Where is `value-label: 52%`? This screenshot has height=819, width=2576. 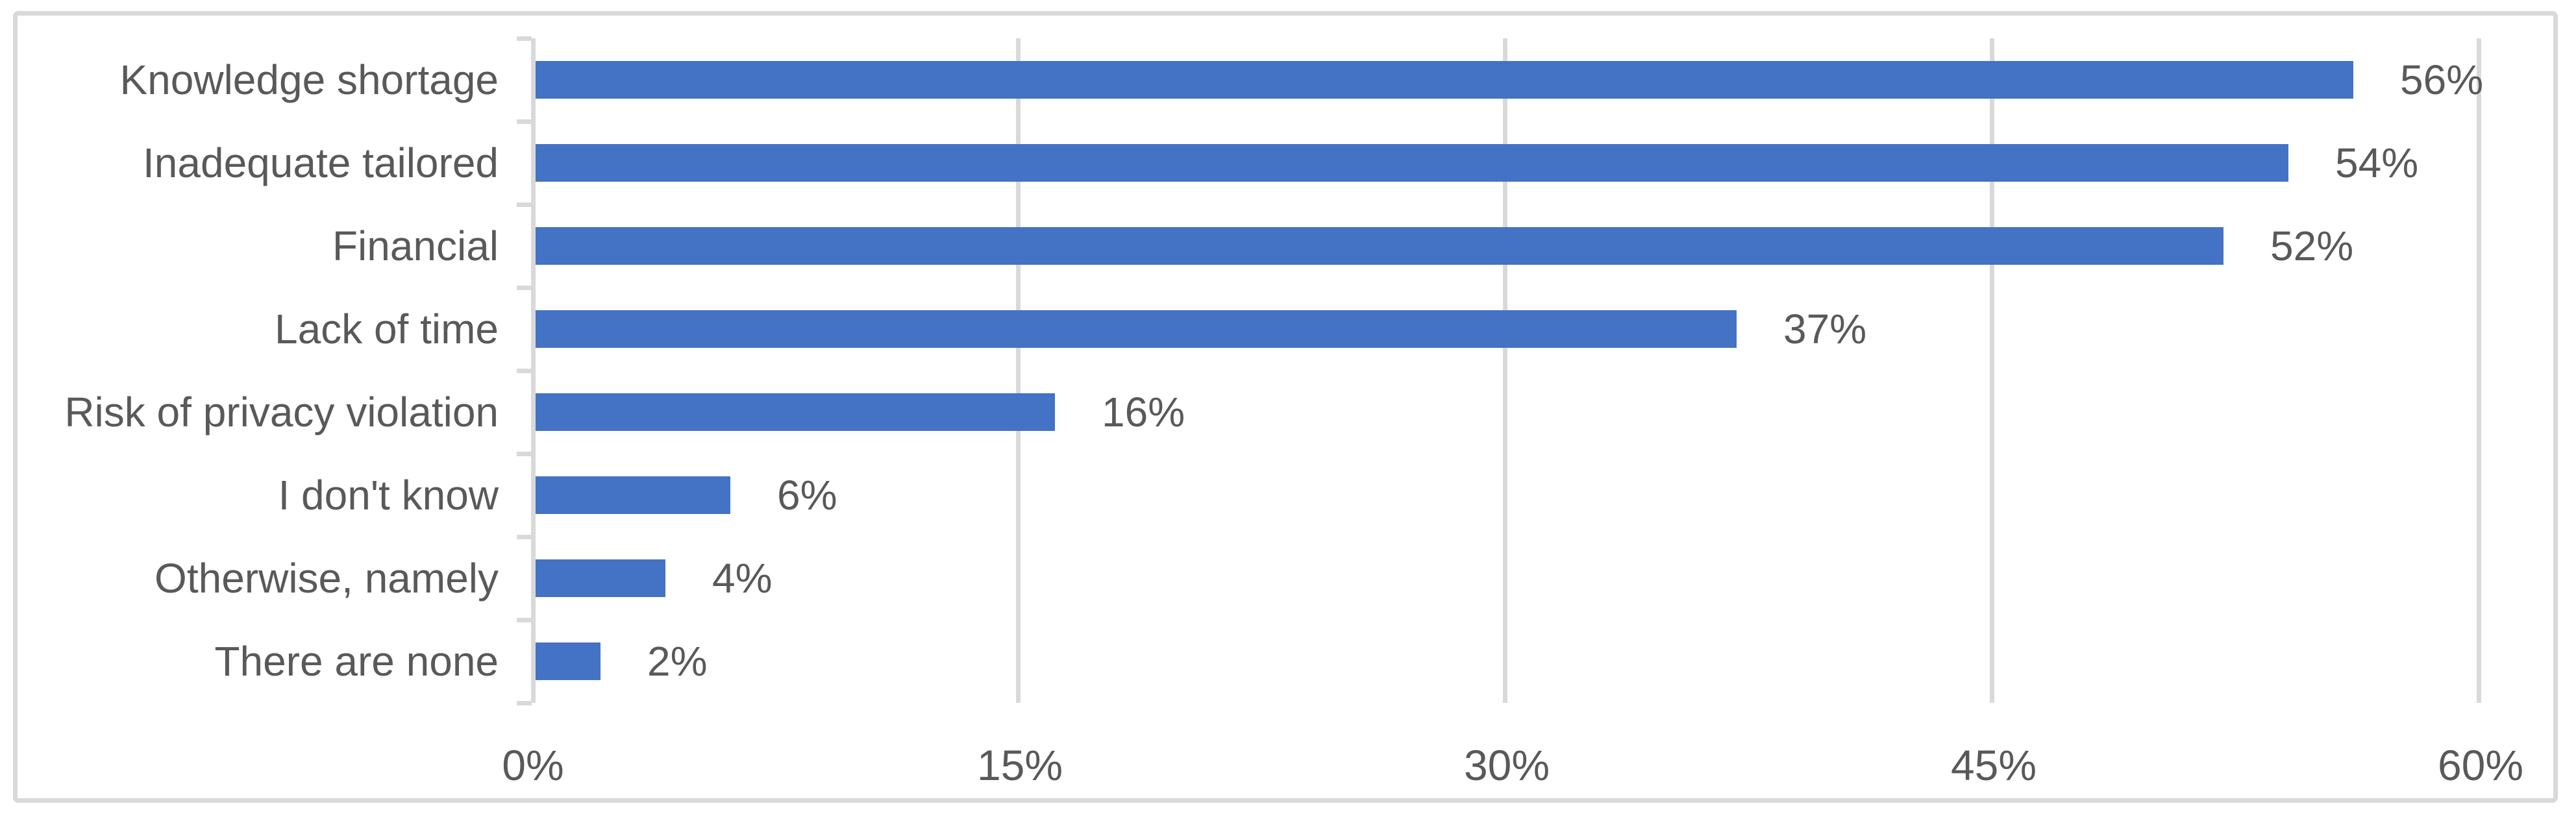 value-label: 52% is located at coordinates (2312, 246).